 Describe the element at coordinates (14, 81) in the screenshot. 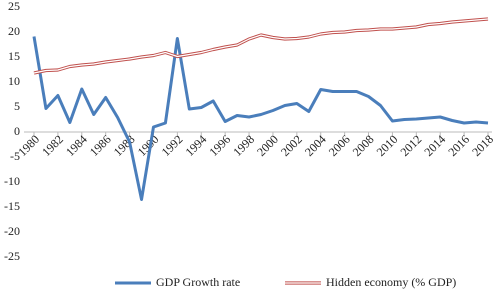

I see `y-tick-label: 10` at that location.